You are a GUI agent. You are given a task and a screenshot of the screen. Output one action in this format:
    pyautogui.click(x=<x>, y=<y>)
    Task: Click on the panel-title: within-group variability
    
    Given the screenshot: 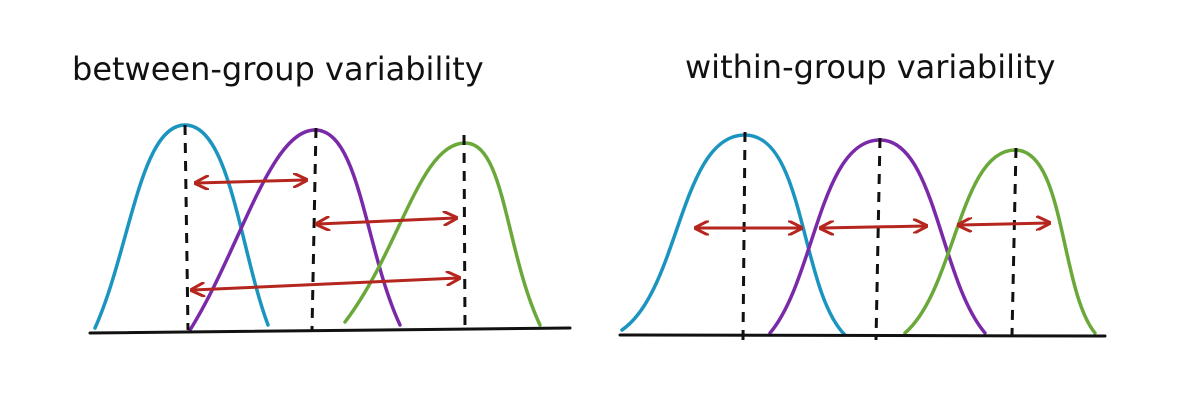 What is the action you would take?
    pyautogui.click(x=870, y=67)
    